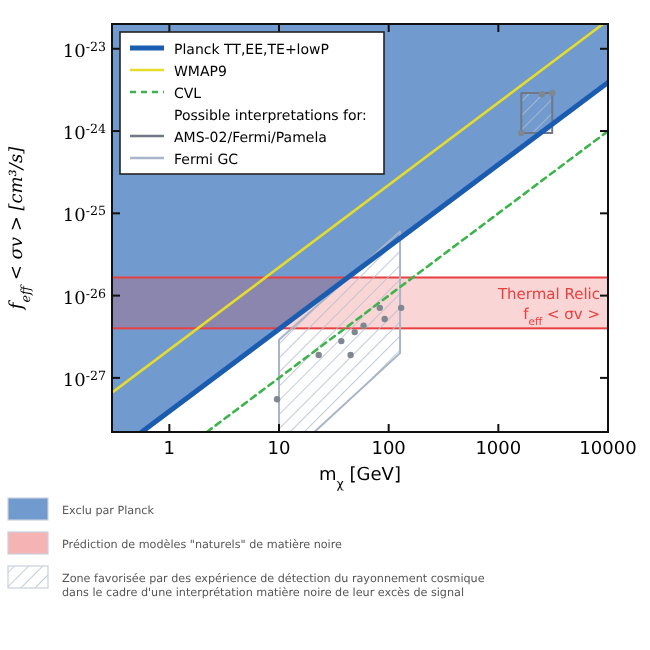 The image size is (650, 650). I want to click on x-axis-title: m$_{χ}$ [GeV], so click(360, 478).